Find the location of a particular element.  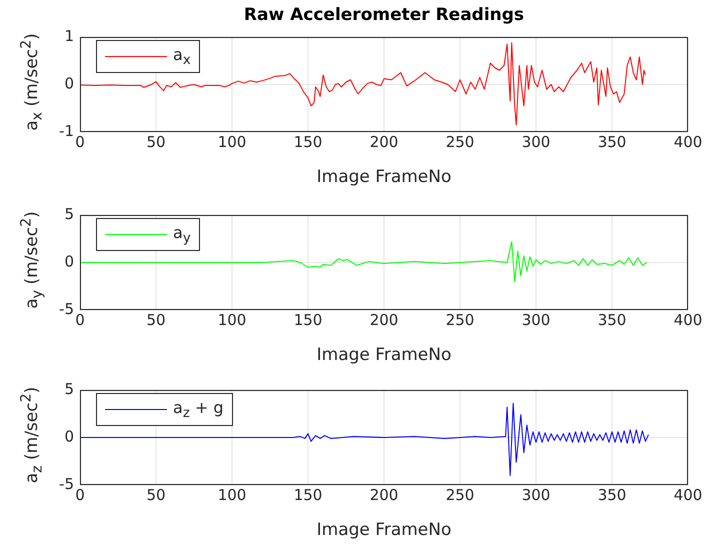

legend-label: a$_{y}$ is located at coordinates (182, 234).